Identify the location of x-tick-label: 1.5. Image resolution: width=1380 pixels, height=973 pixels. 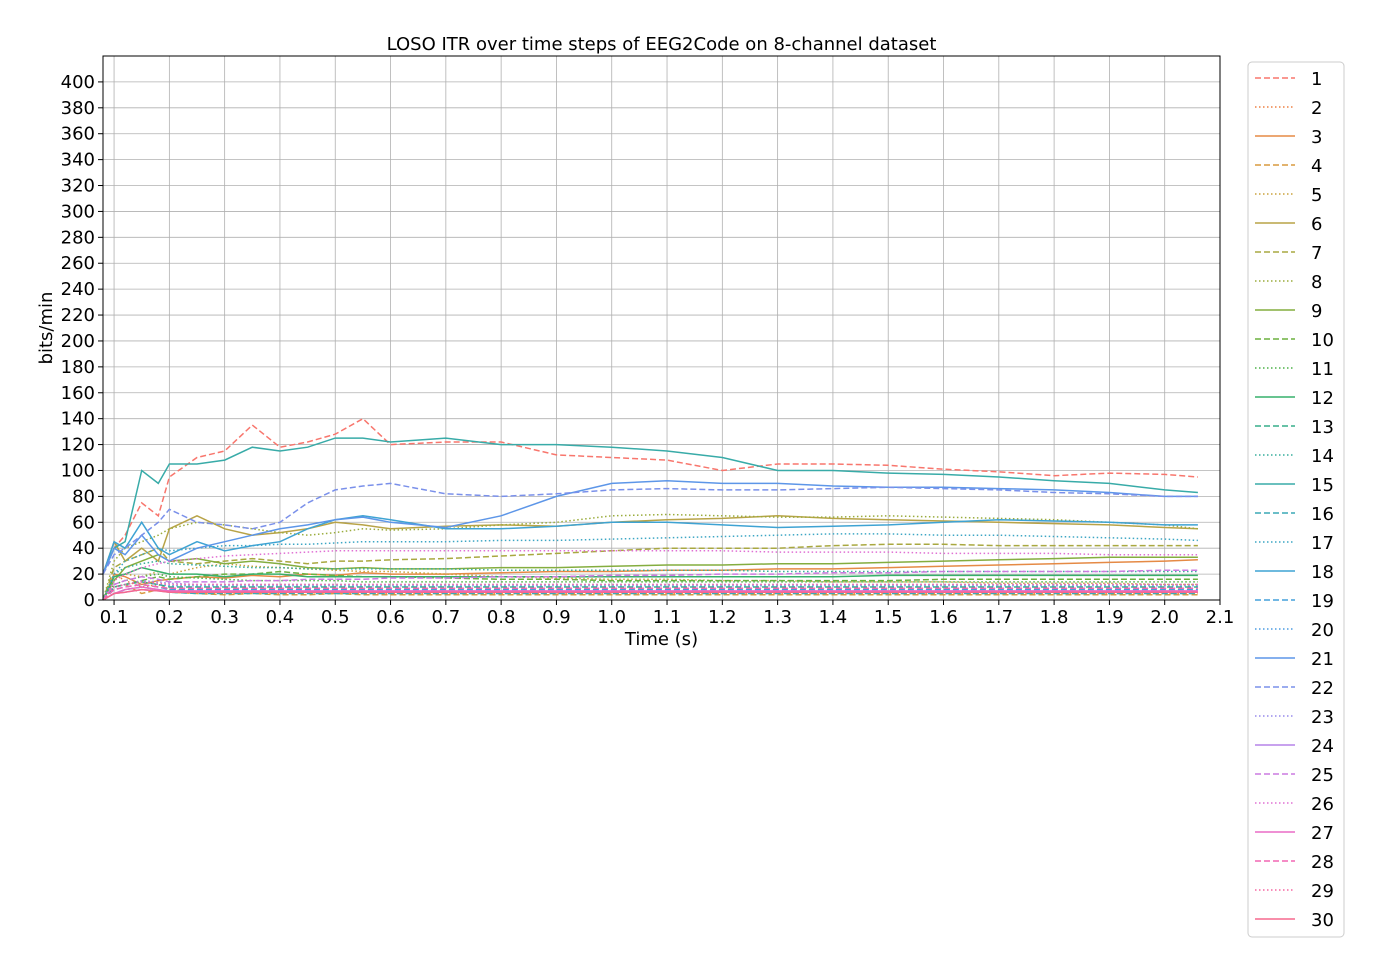
(888, 617).